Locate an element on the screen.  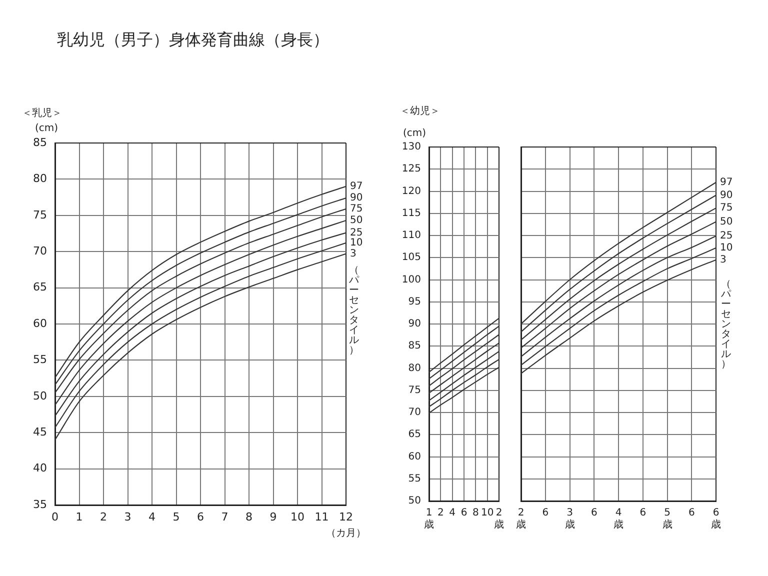
x-tick-label: 4歳 is located at coordinates (619, 519).